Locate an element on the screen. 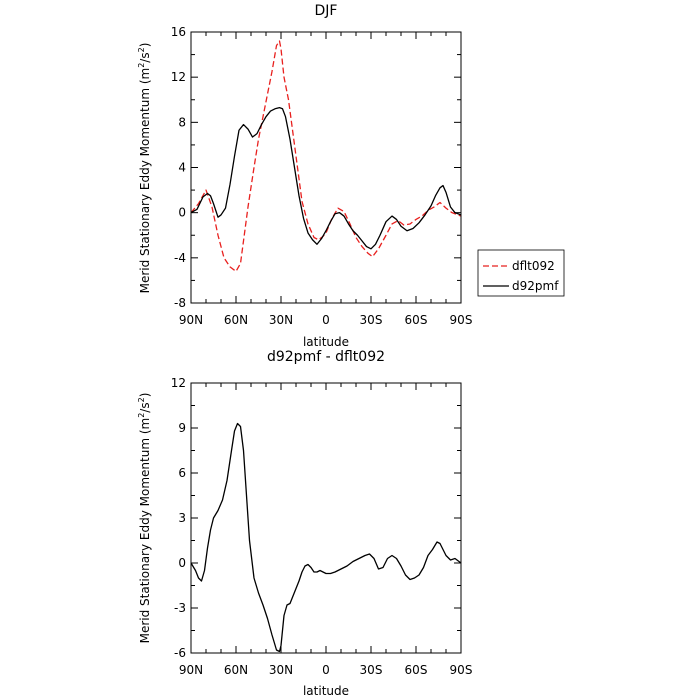 The width and height of the screenshot is (700, 700). series-line-dflt092 is located at coordinates (326, 156).